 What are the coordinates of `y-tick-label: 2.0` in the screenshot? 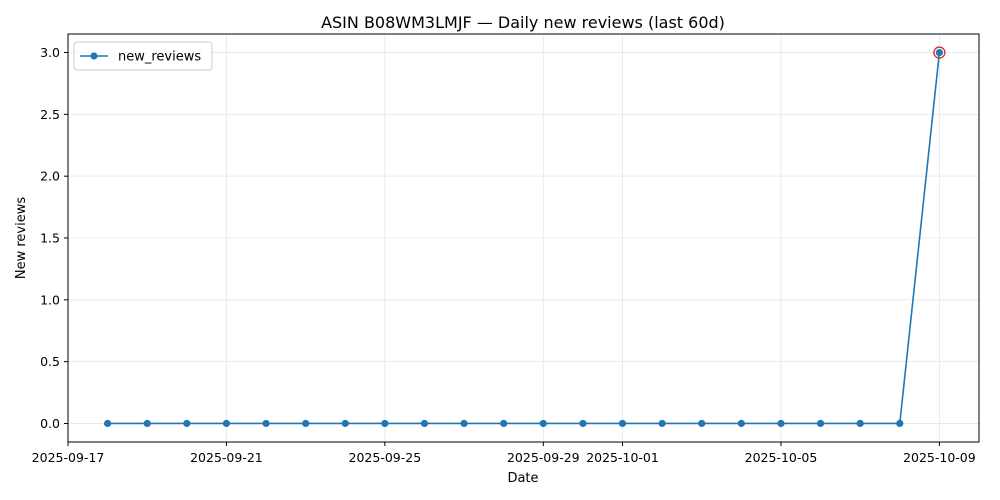 It's located at (50, 176).